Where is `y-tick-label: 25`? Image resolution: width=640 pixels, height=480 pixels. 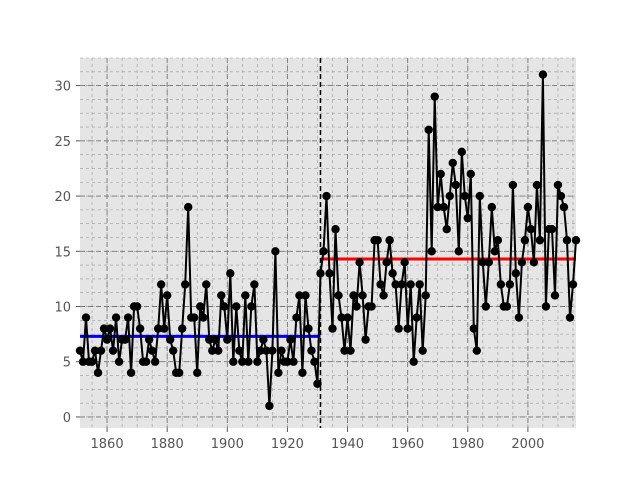
y-tick-label: 25 is located at coordinates (62, 142).